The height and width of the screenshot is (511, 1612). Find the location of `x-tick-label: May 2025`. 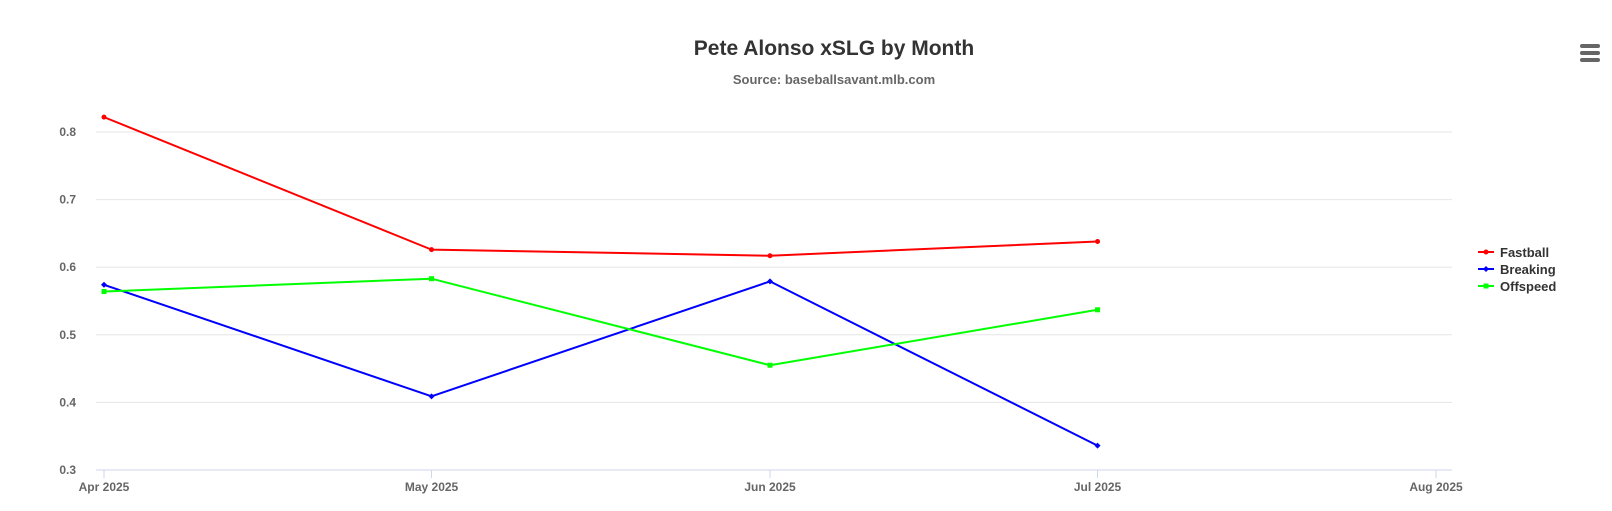

x-tick-label: May 2025 is located at coordinates (432, 487).